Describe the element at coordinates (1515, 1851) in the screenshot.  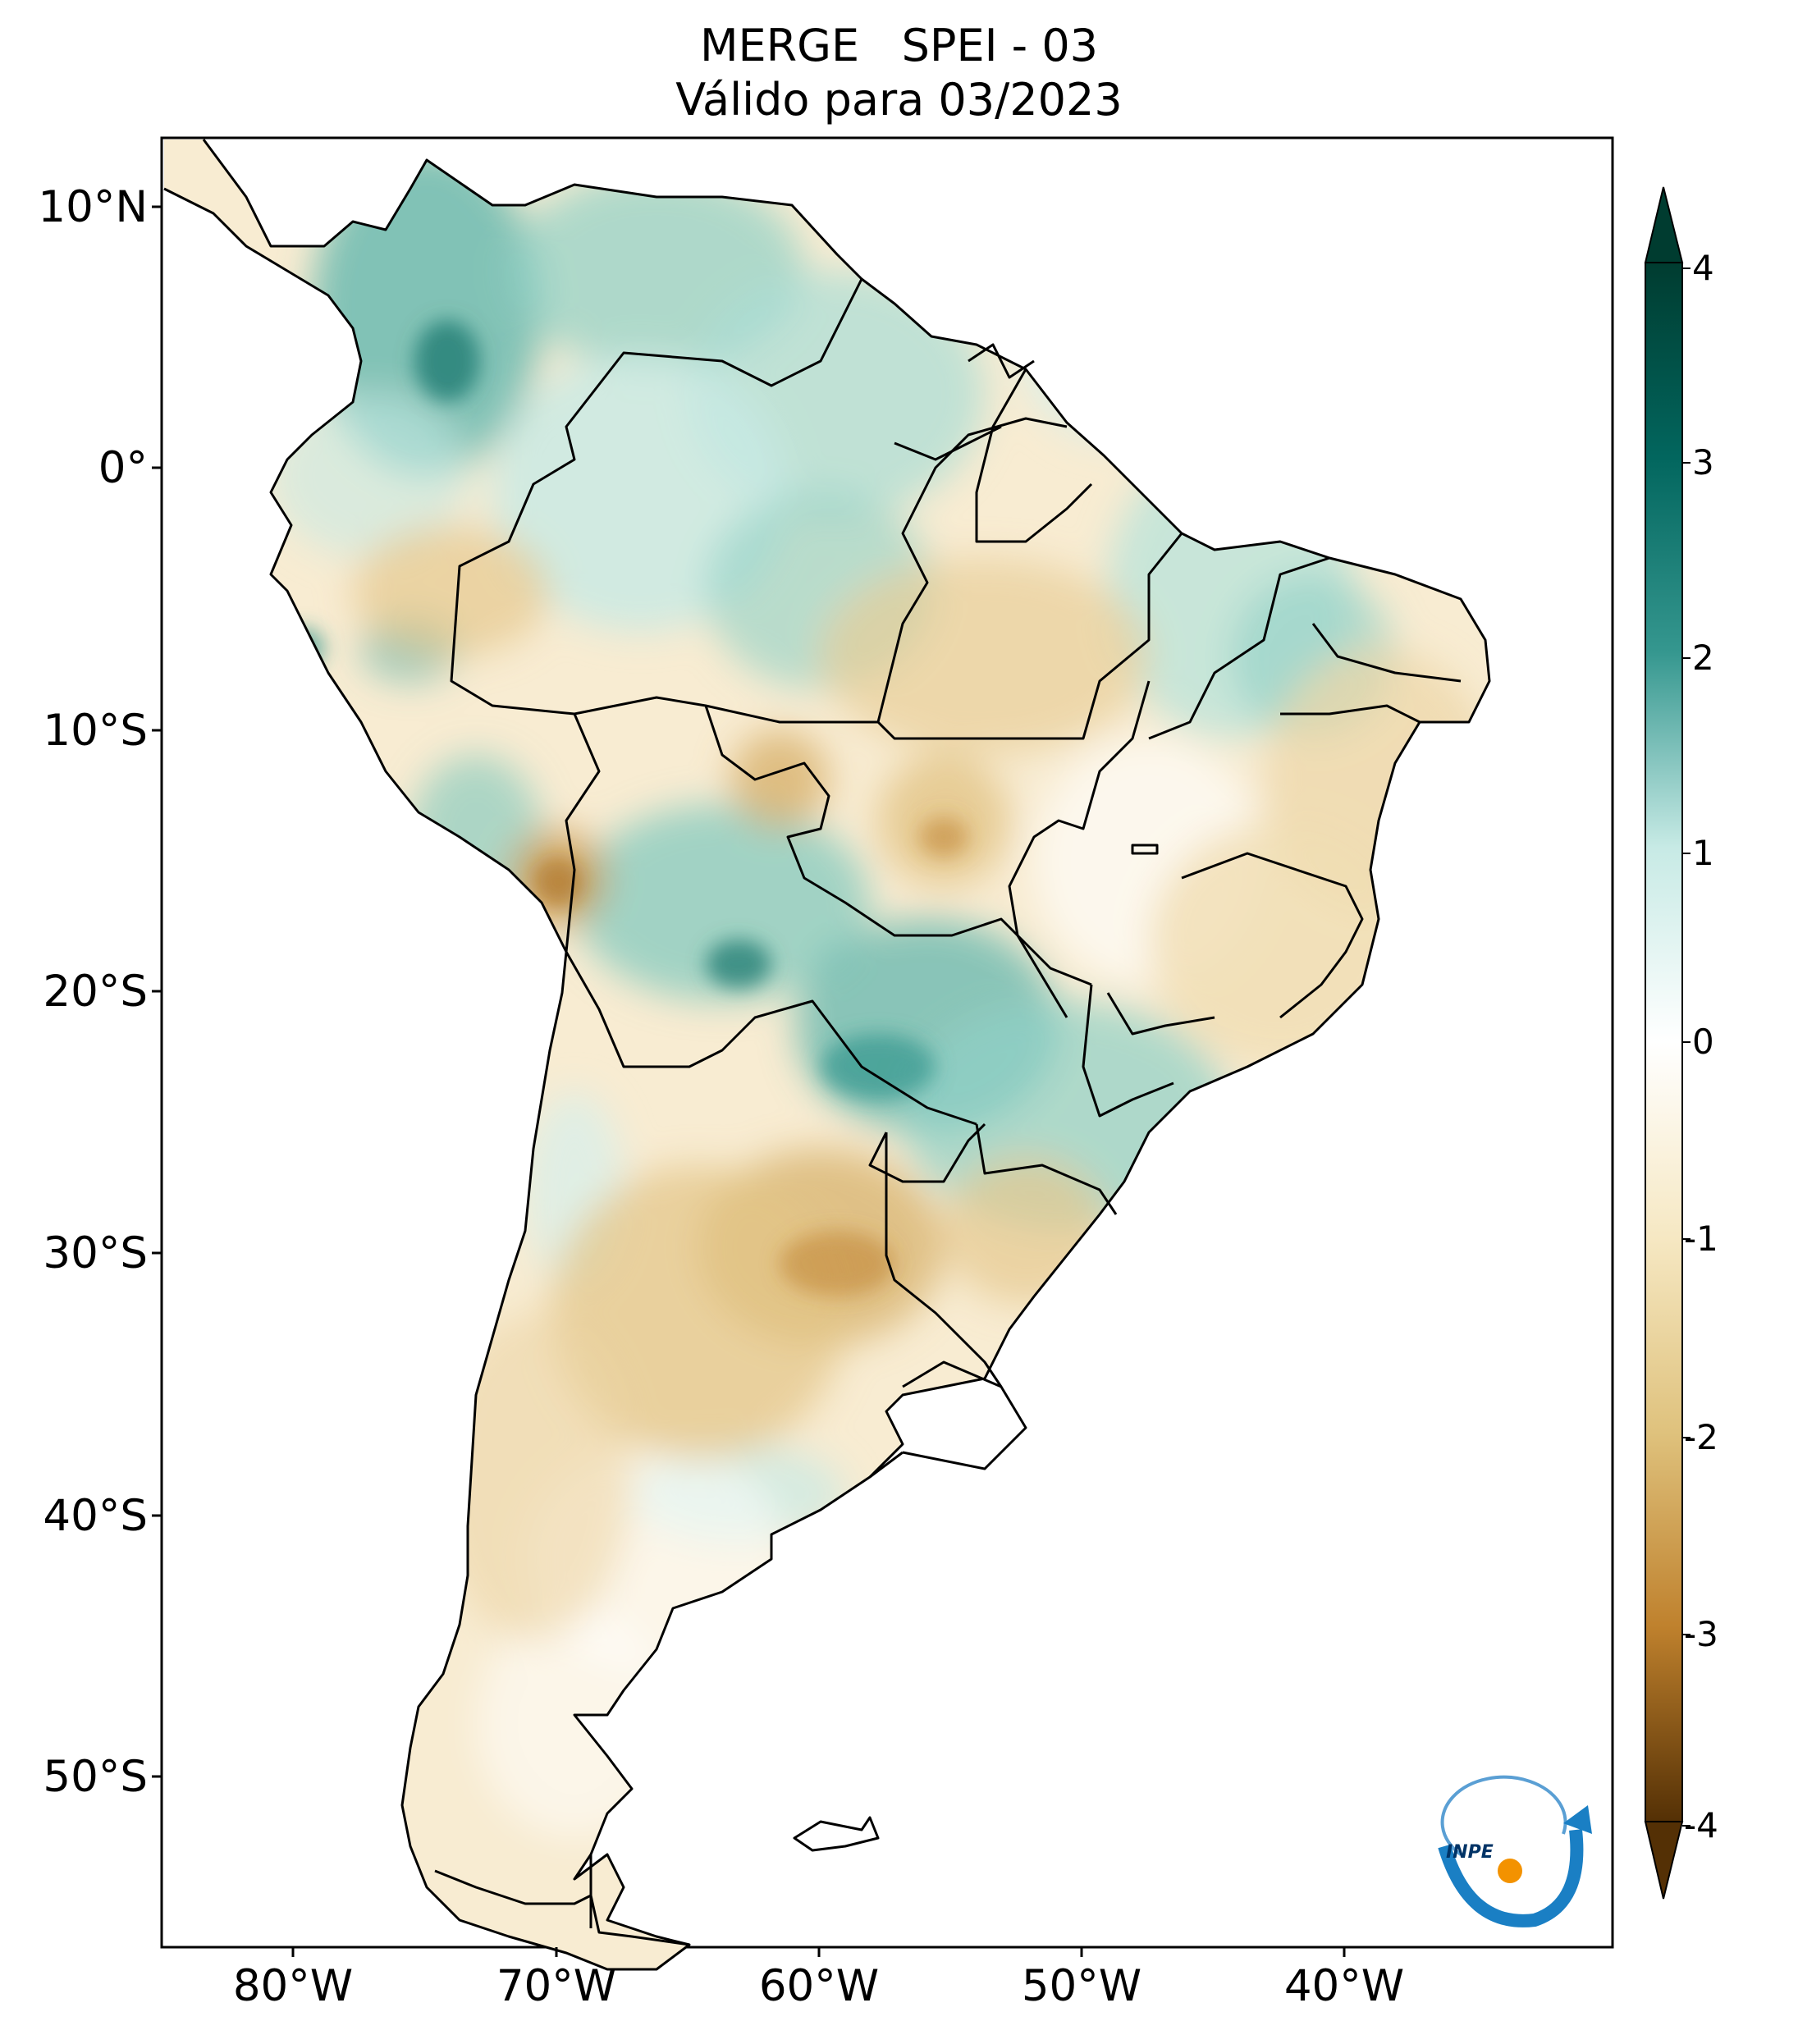
I see `inpe-logo-icon` at that location.